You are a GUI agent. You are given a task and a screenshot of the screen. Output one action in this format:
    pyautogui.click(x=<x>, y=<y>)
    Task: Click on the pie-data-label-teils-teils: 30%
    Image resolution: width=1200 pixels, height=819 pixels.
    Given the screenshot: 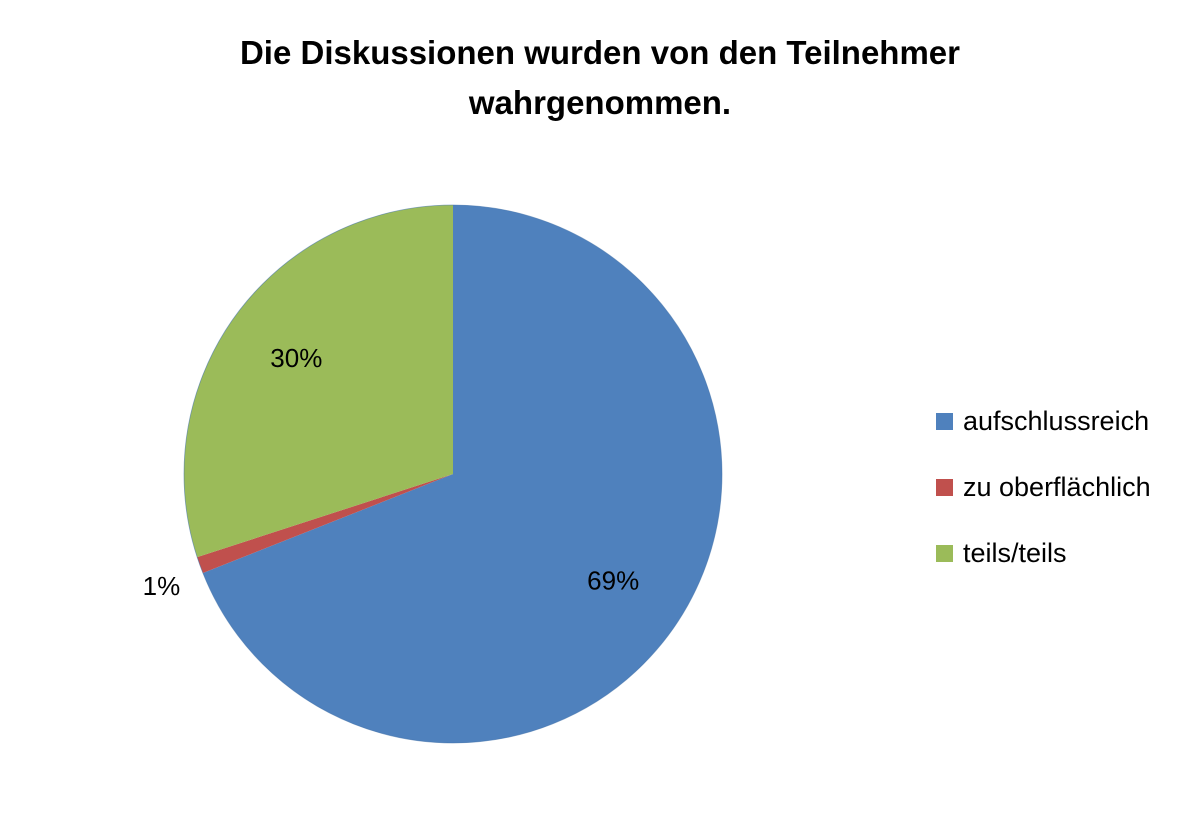 What is the action you would take?
    pyautogui.click(x=296, y=358)
    